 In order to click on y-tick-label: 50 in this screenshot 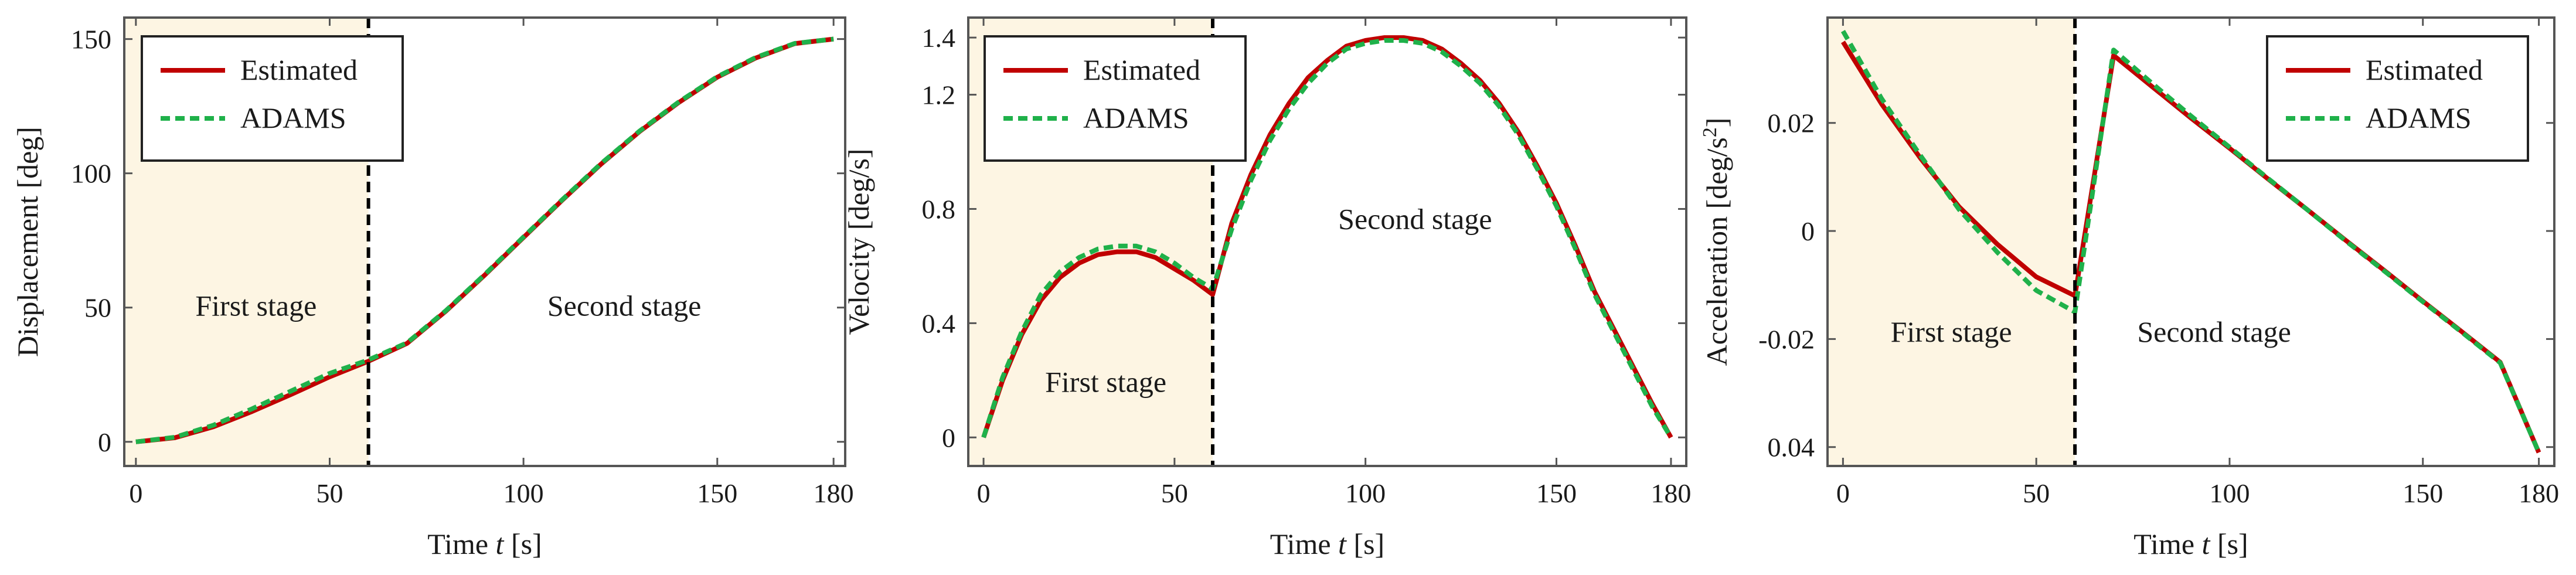, I will do `click(97, 308)`.